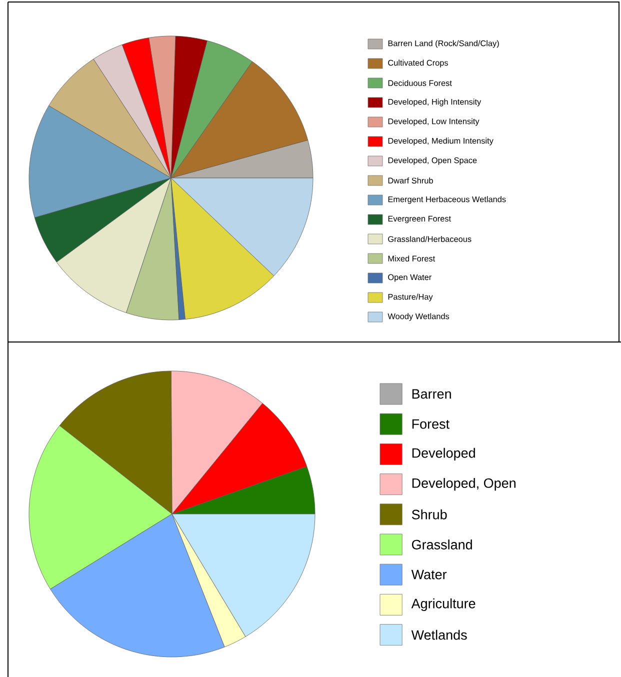 The width and height of the screenshot is (621, 677). What do you see at coordinates (443, 44) in the screenshot?
I see `legend-label: Barren Land (Rock/Sand/Clay)` at bounding box center [443, 44].